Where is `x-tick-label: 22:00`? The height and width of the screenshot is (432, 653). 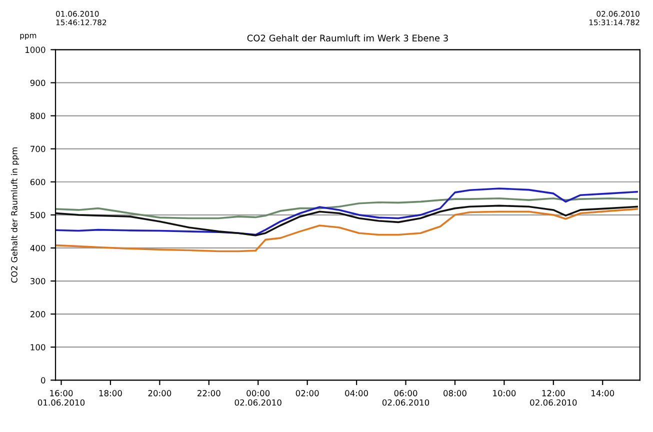 x-tick-label: 22:00 is located at coordinates (208, 393).